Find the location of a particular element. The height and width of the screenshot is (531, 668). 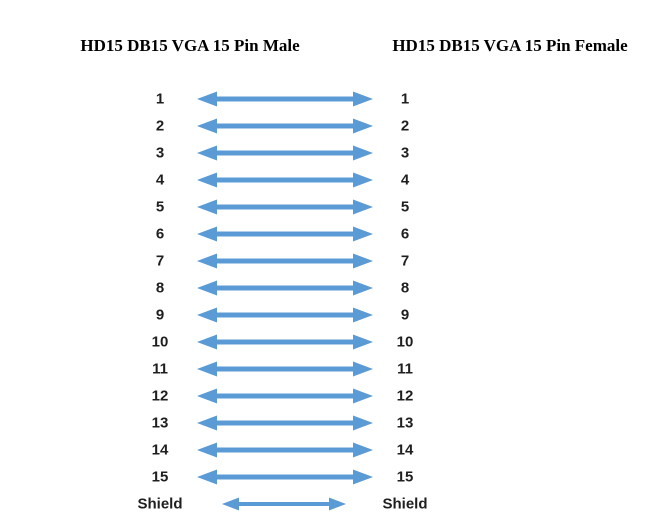

pin-row: 5 5 is located at coordinates (334, 206).